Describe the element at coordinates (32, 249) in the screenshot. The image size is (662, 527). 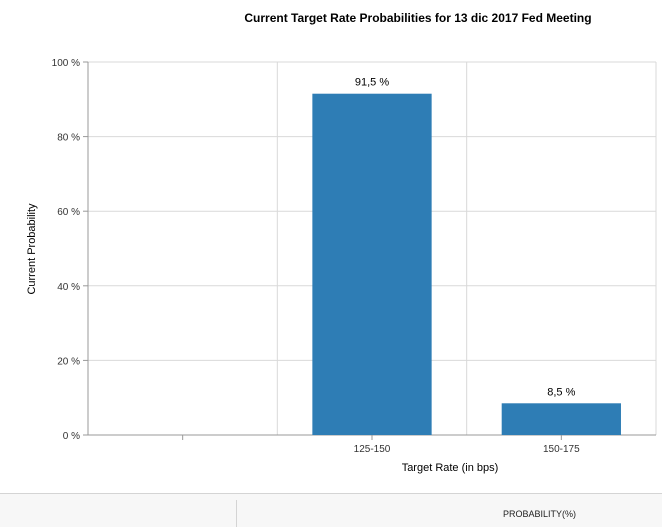
I see `y-axis-label: Current Probability` at that location.